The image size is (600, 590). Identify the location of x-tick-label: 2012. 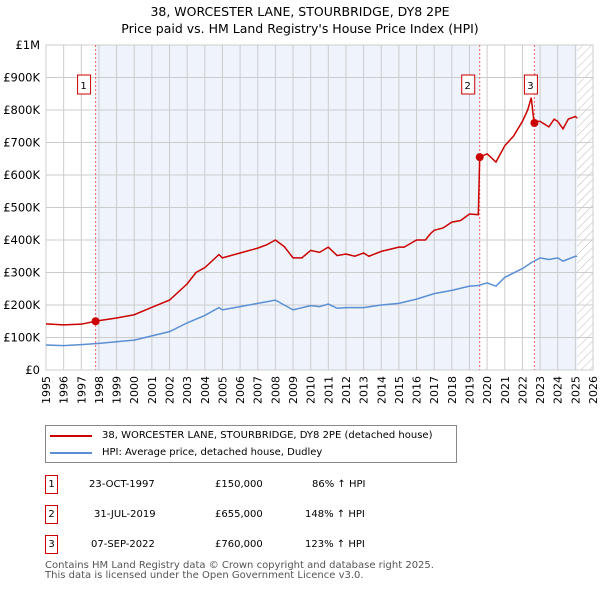
(346, 390).